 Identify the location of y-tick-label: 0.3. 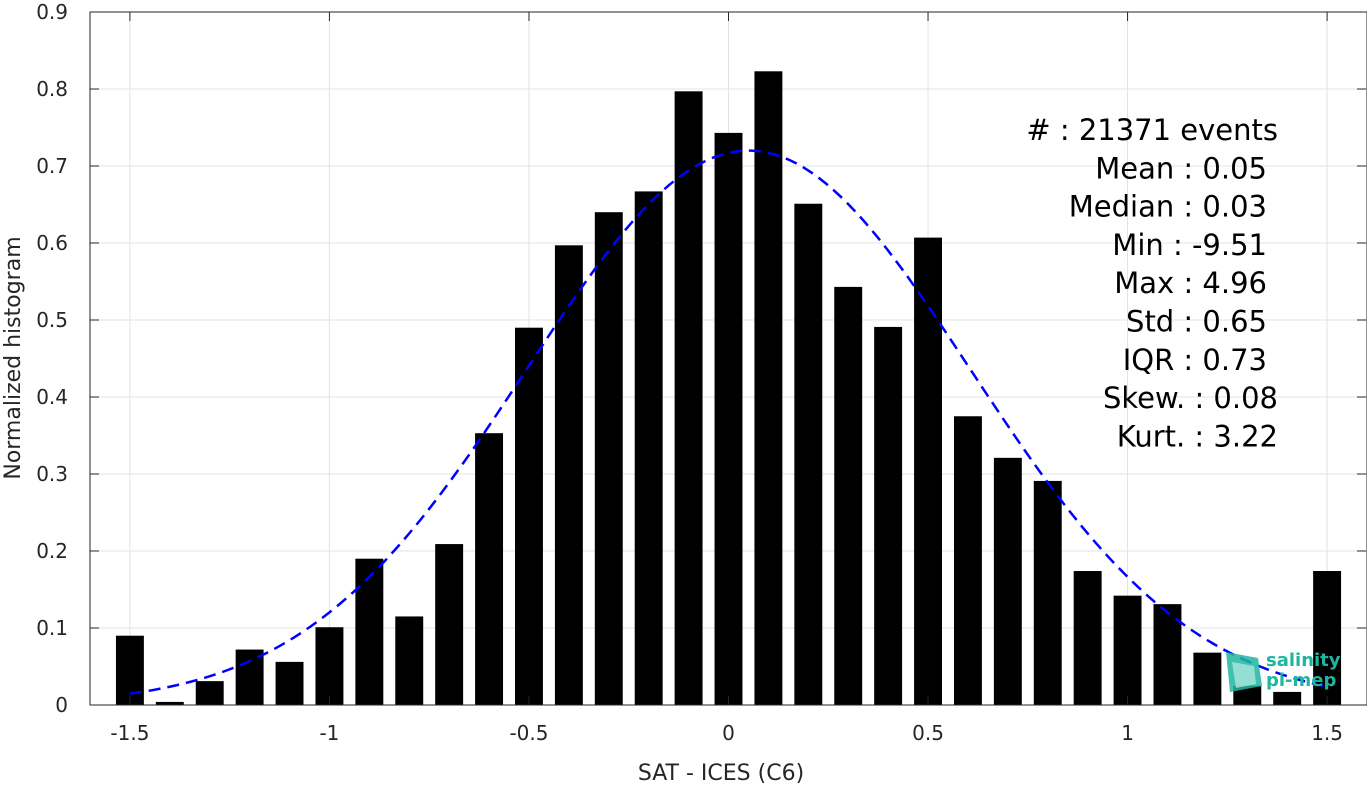
(52, 474).